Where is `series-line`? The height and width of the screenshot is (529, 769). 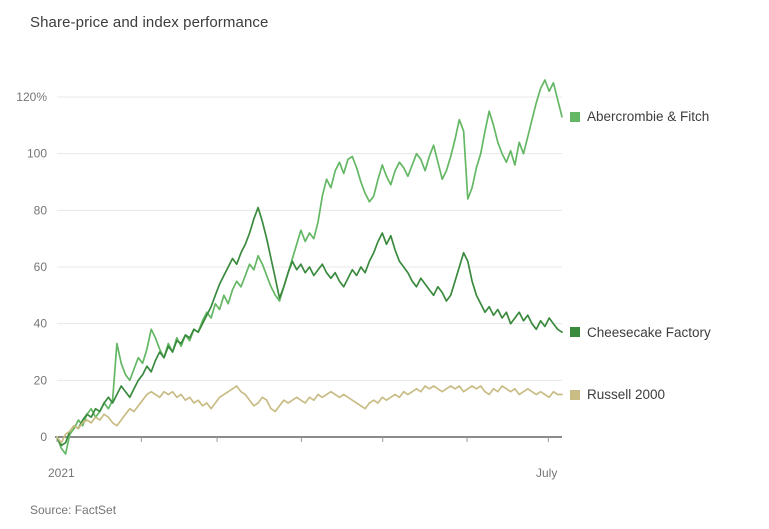 series-line is located at coordinates (309, 414).